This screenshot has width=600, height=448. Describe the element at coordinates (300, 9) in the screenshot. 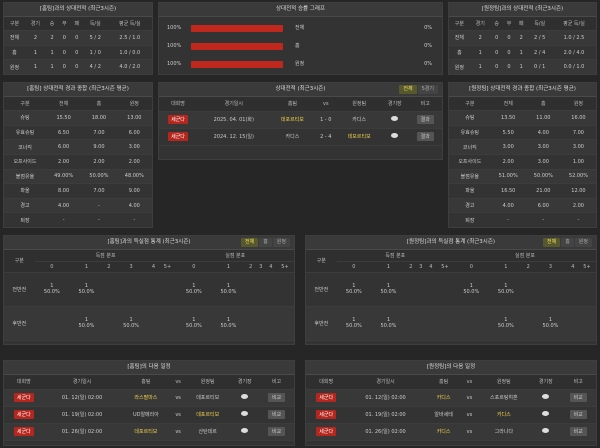

I see `title-text: 상대전적 승률 그래프` at that location.